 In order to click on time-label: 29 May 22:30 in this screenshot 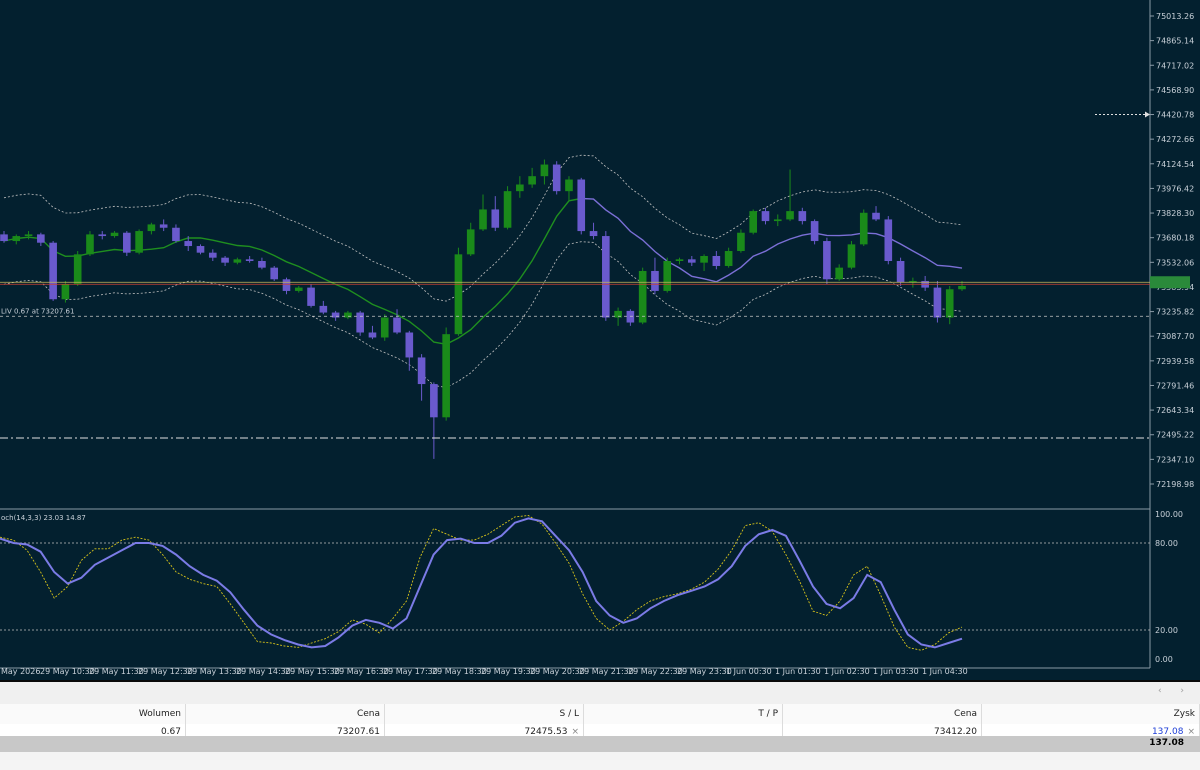, I will do `click(655, 671)`.